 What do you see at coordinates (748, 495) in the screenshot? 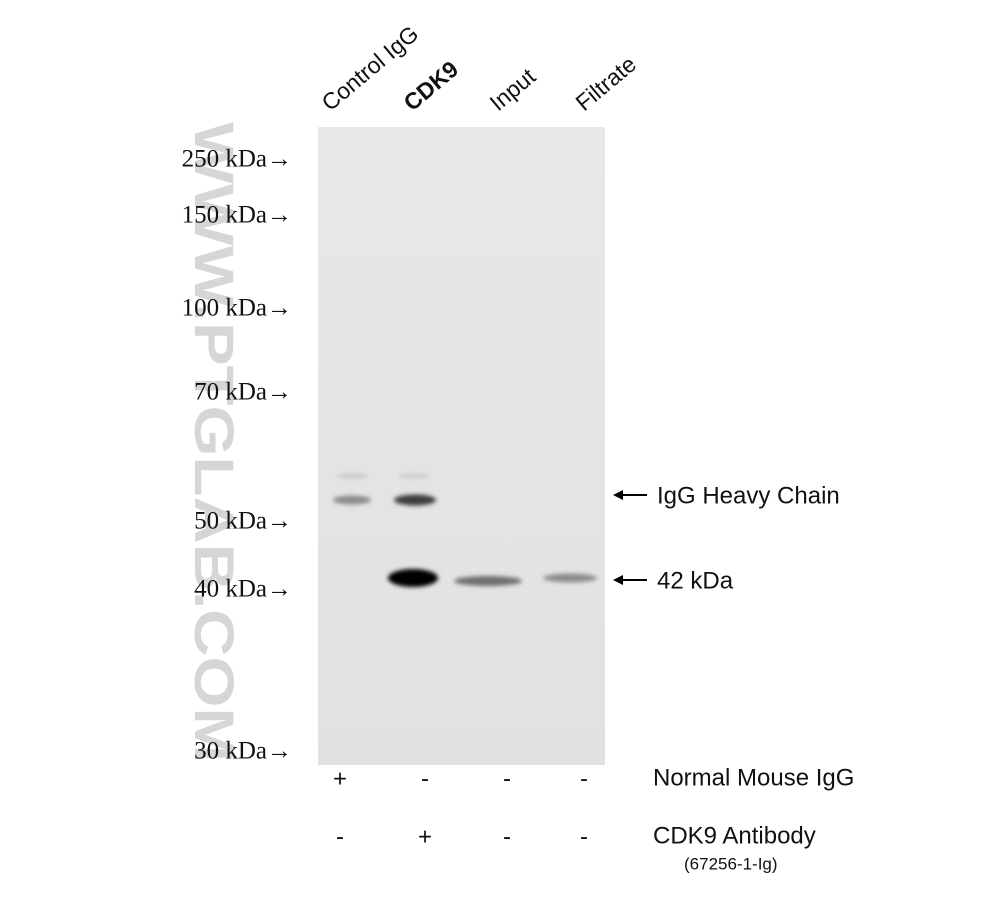
I see `band-annotation: IgG Heavy Chain` at bounding box center [748, 495].